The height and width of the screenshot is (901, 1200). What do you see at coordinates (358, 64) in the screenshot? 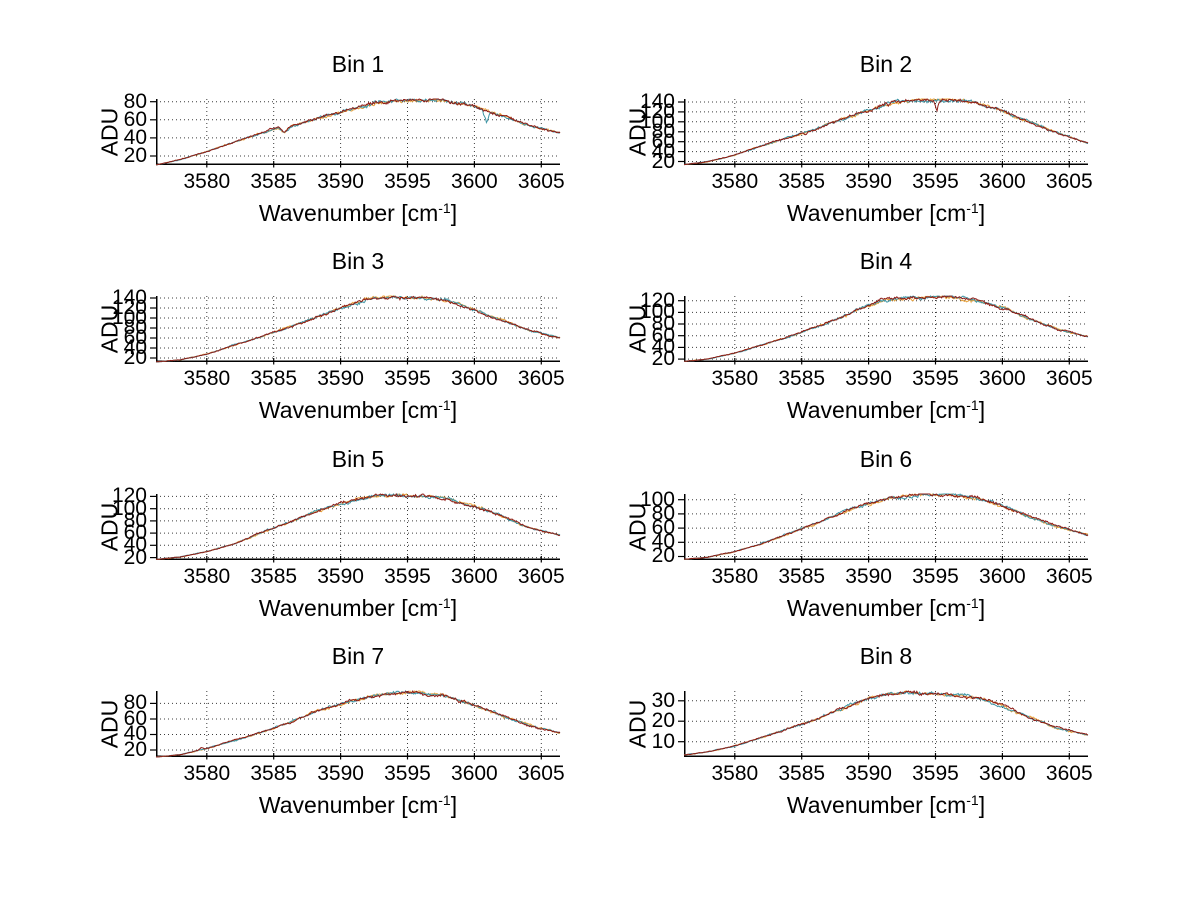
I see `plot-title: Bin 1` at bounding box center [358, 64].